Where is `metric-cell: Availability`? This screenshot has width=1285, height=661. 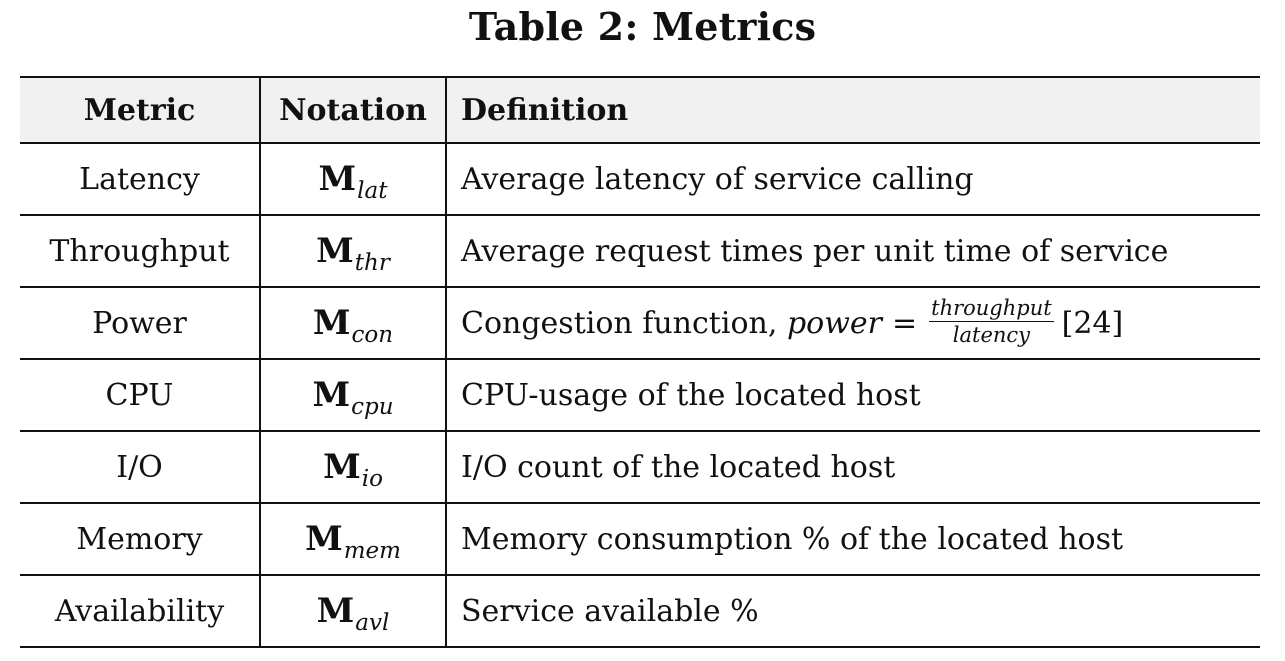 metric-cell: Availability is located at coordinates (139, 611).